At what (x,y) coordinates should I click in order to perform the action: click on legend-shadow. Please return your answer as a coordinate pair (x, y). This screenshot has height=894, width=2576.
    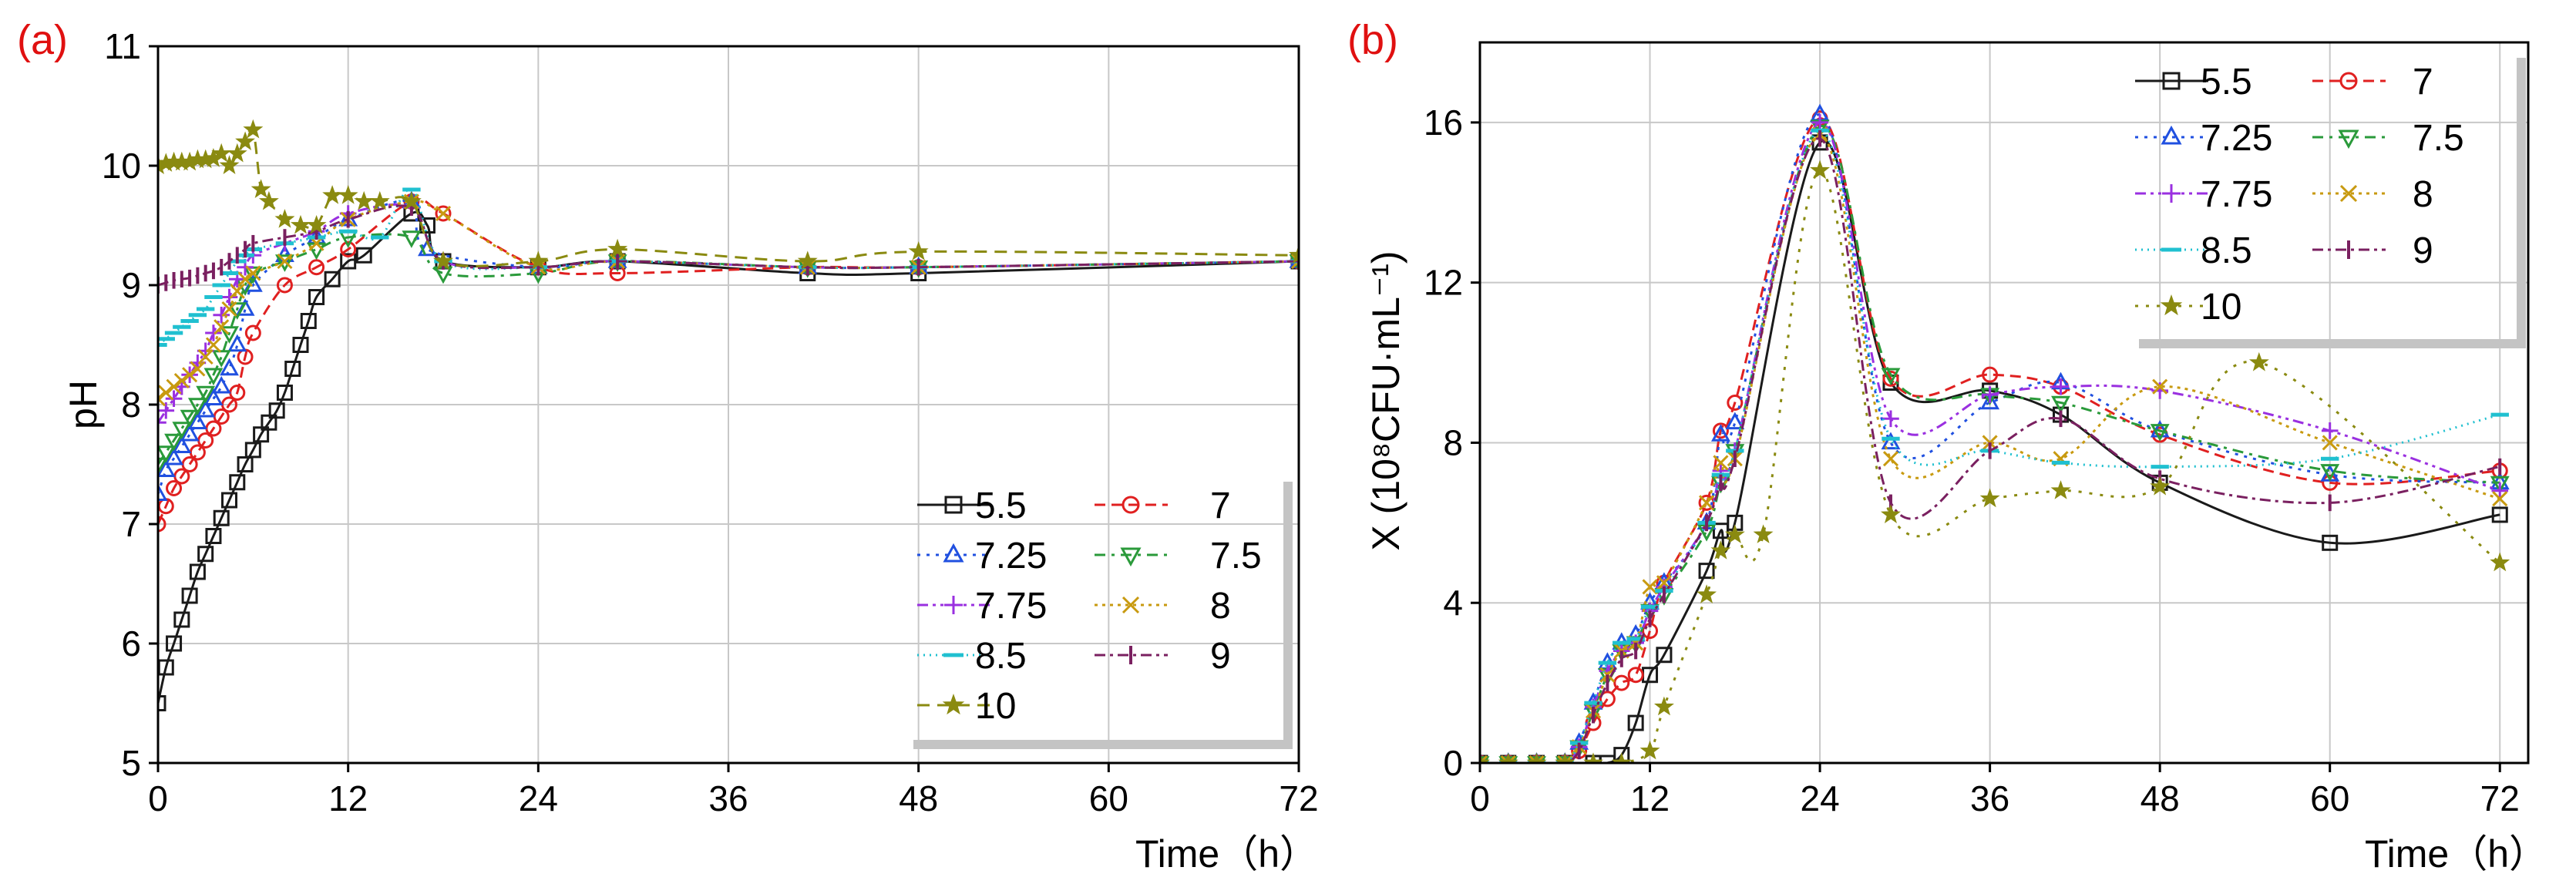
    Looking at the image, I should click on (1288, 615).